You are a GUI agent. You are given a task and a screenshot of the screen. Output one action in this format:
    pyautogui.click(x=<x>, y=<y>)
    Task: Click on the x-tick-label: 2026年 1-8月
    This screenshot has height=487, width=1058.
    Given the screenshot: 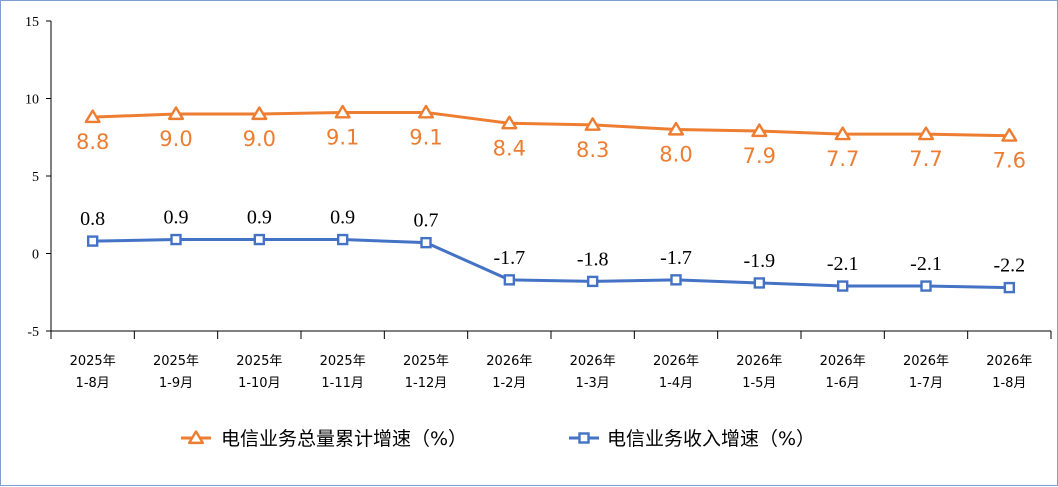 What is the action you would take?
    pyautogui.click(x=1009, y=372)
    